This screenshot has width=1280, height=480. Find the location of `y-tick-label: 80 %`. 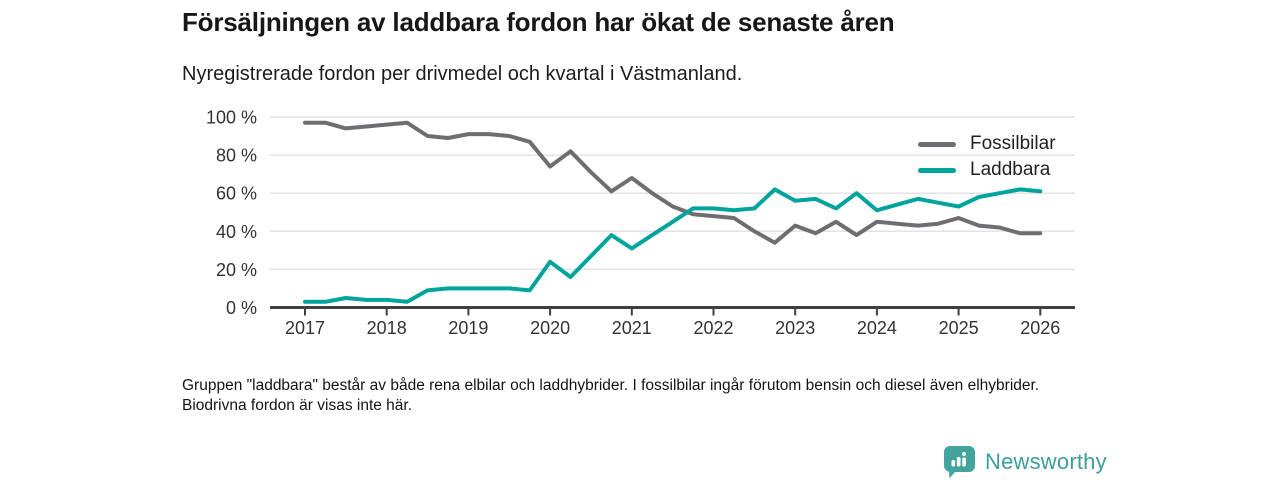

y-tick-label: 80 % is located at coordinates (236, 156).